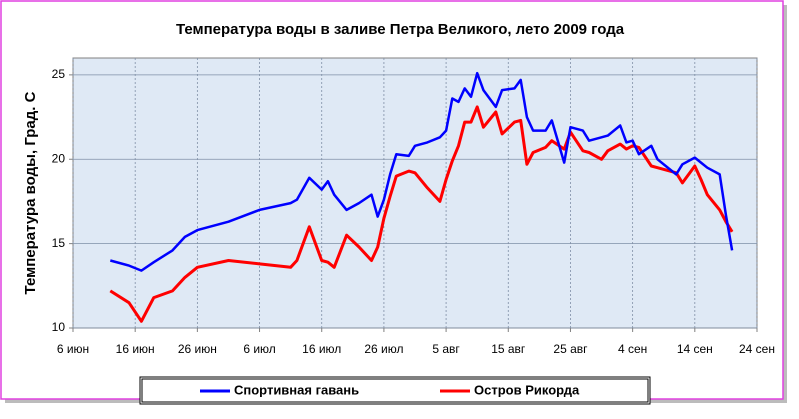 The image size is (799, 419). Describe the element at coordinates (59, 158) in the screenshot. I see `y-tick-label: 20` at that location.